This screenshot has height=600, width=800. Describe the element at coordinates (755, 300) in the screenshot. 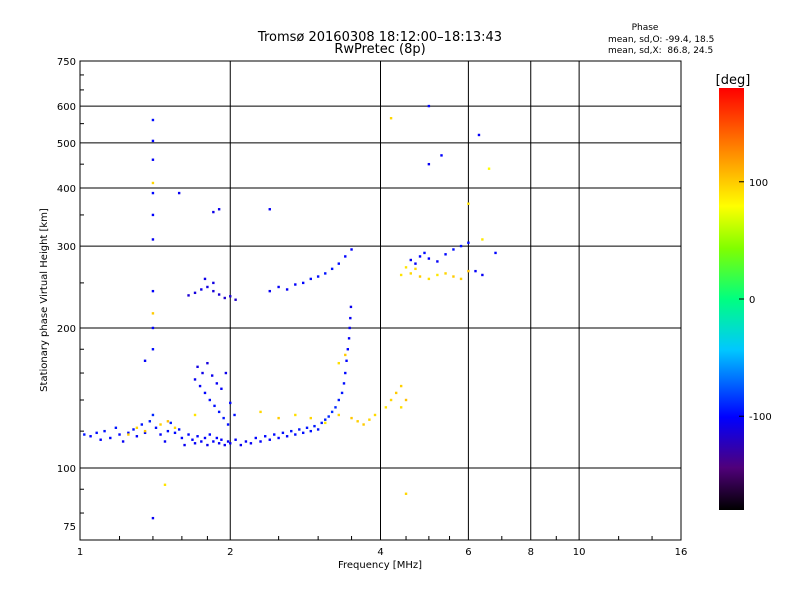

I see `colorbar-ticks: 100 0 -100` at that location.